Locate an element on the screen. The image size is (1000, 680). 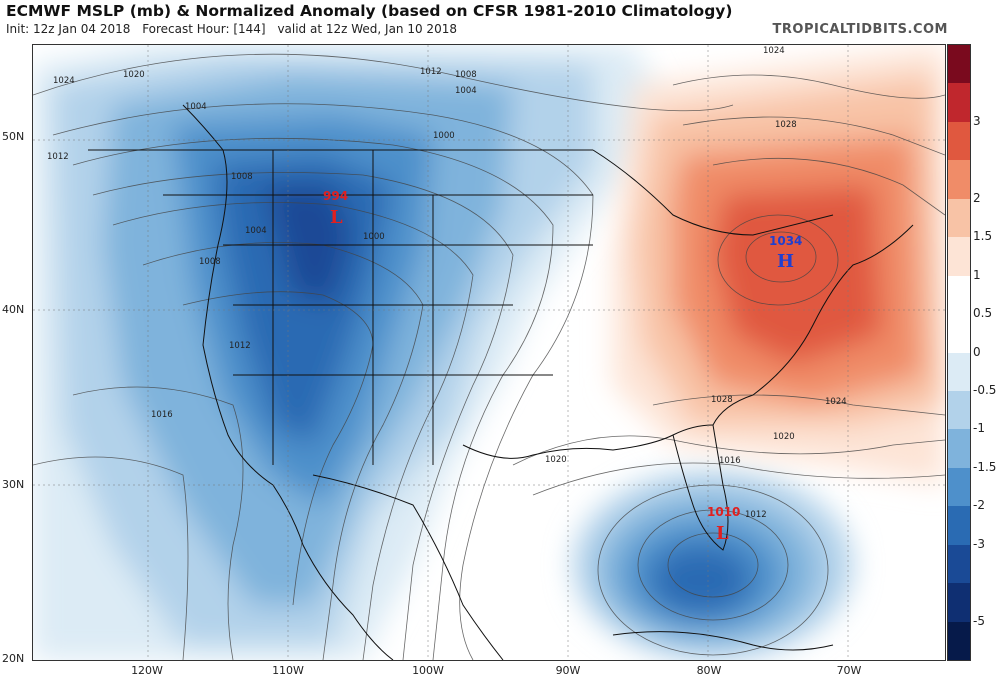
pressure-value: 1034 is located at coordinates (785, 241).